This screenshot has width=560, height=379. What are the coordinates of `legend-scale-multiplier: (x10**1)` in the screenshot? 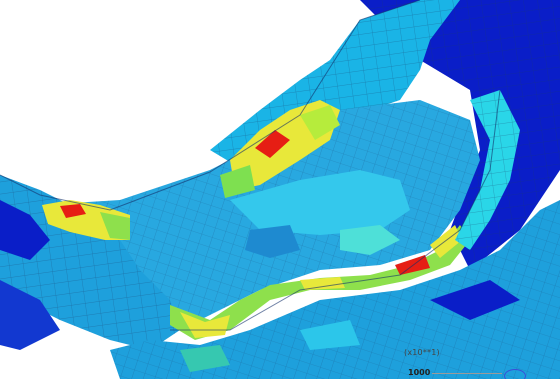 It's located at (422, 352).